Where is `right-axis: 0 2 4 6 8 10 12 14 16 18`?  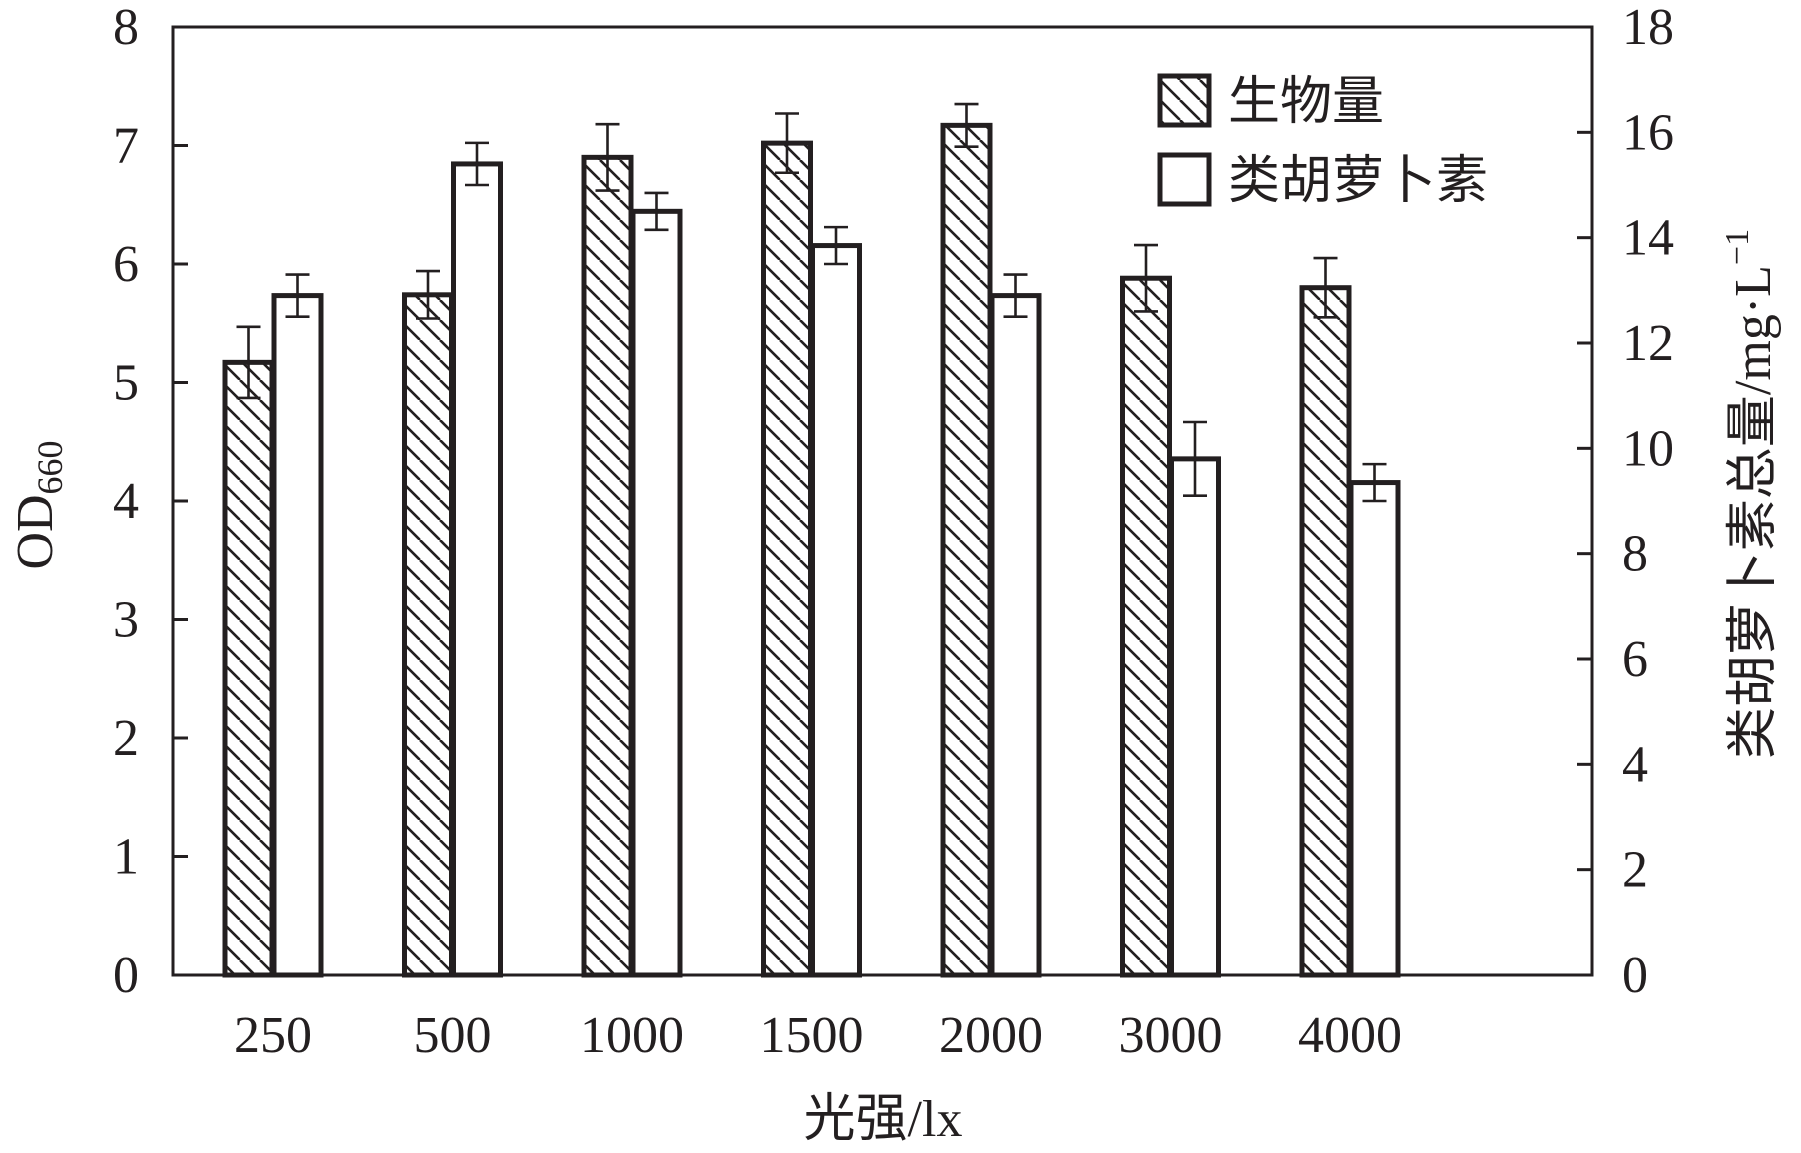
right-axis: 0 2 4 6 8 10 12 14 16 18 is located at coordinates (1625, 502).